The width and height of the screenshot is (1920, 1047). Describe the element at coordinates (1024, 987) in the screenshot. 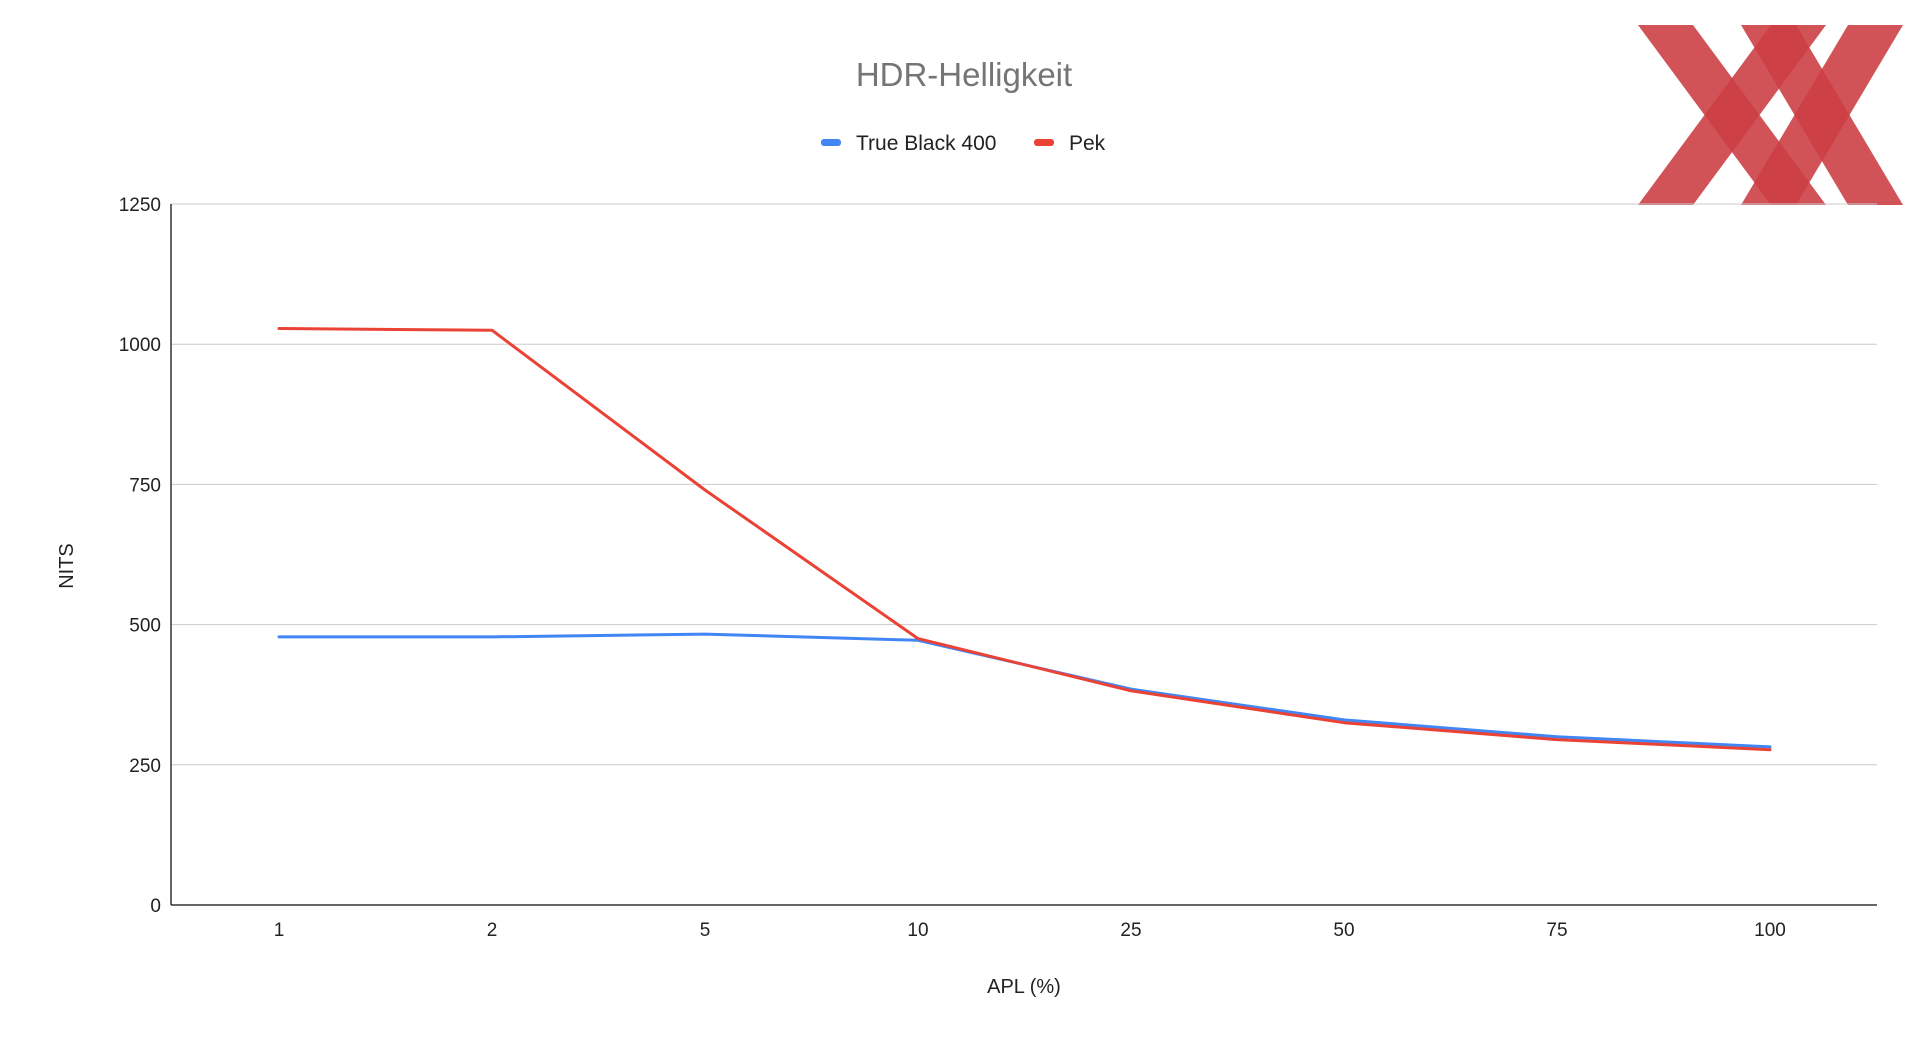

I see `x-axis-title: APL (%)` at that location.